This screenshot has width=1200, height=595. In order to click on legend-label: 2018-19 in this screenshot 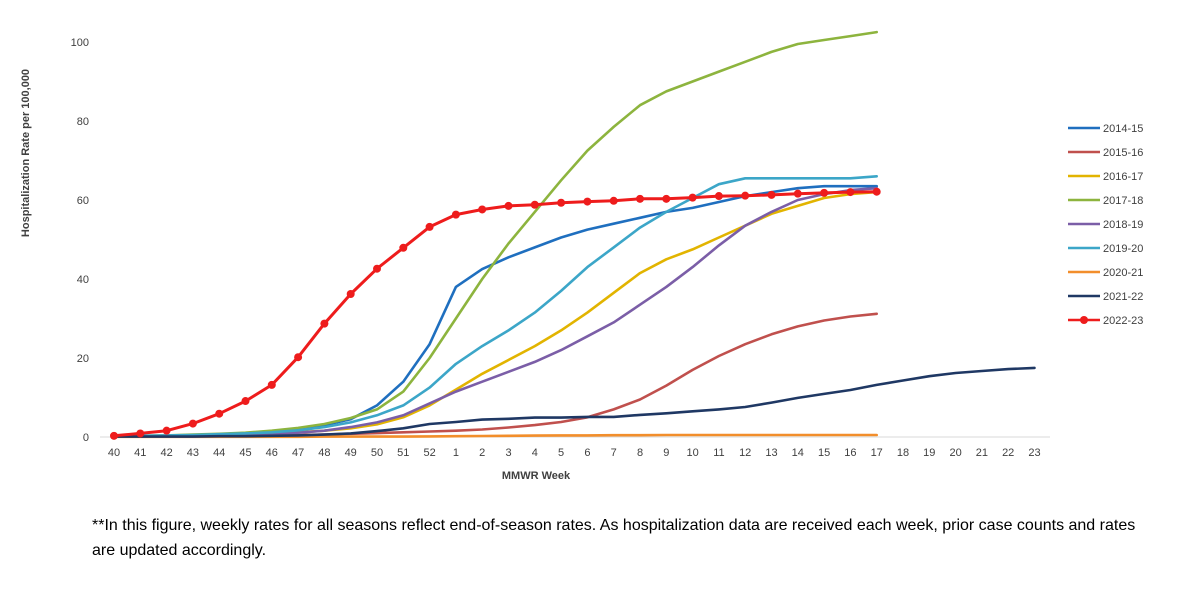, I will do `click(1123, 225)`.